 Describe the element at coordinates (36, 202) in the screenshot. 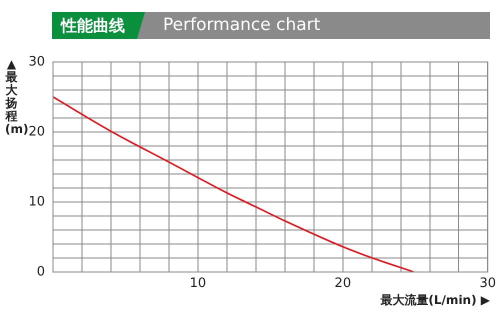

I see `y-tick-label: 10` at that location.